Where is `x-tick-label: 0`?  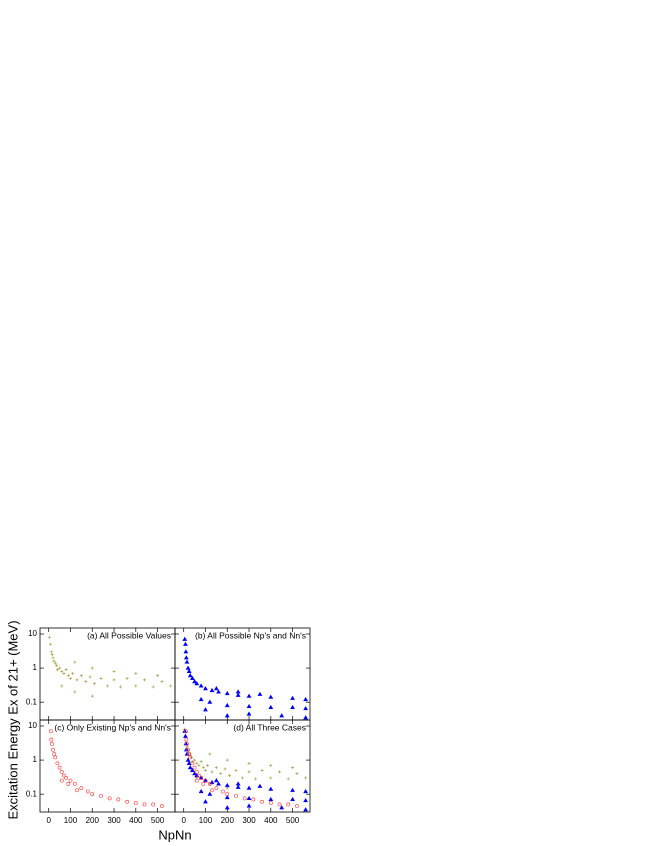
x-tick-label: 0 is located at coordinates (48, 820).